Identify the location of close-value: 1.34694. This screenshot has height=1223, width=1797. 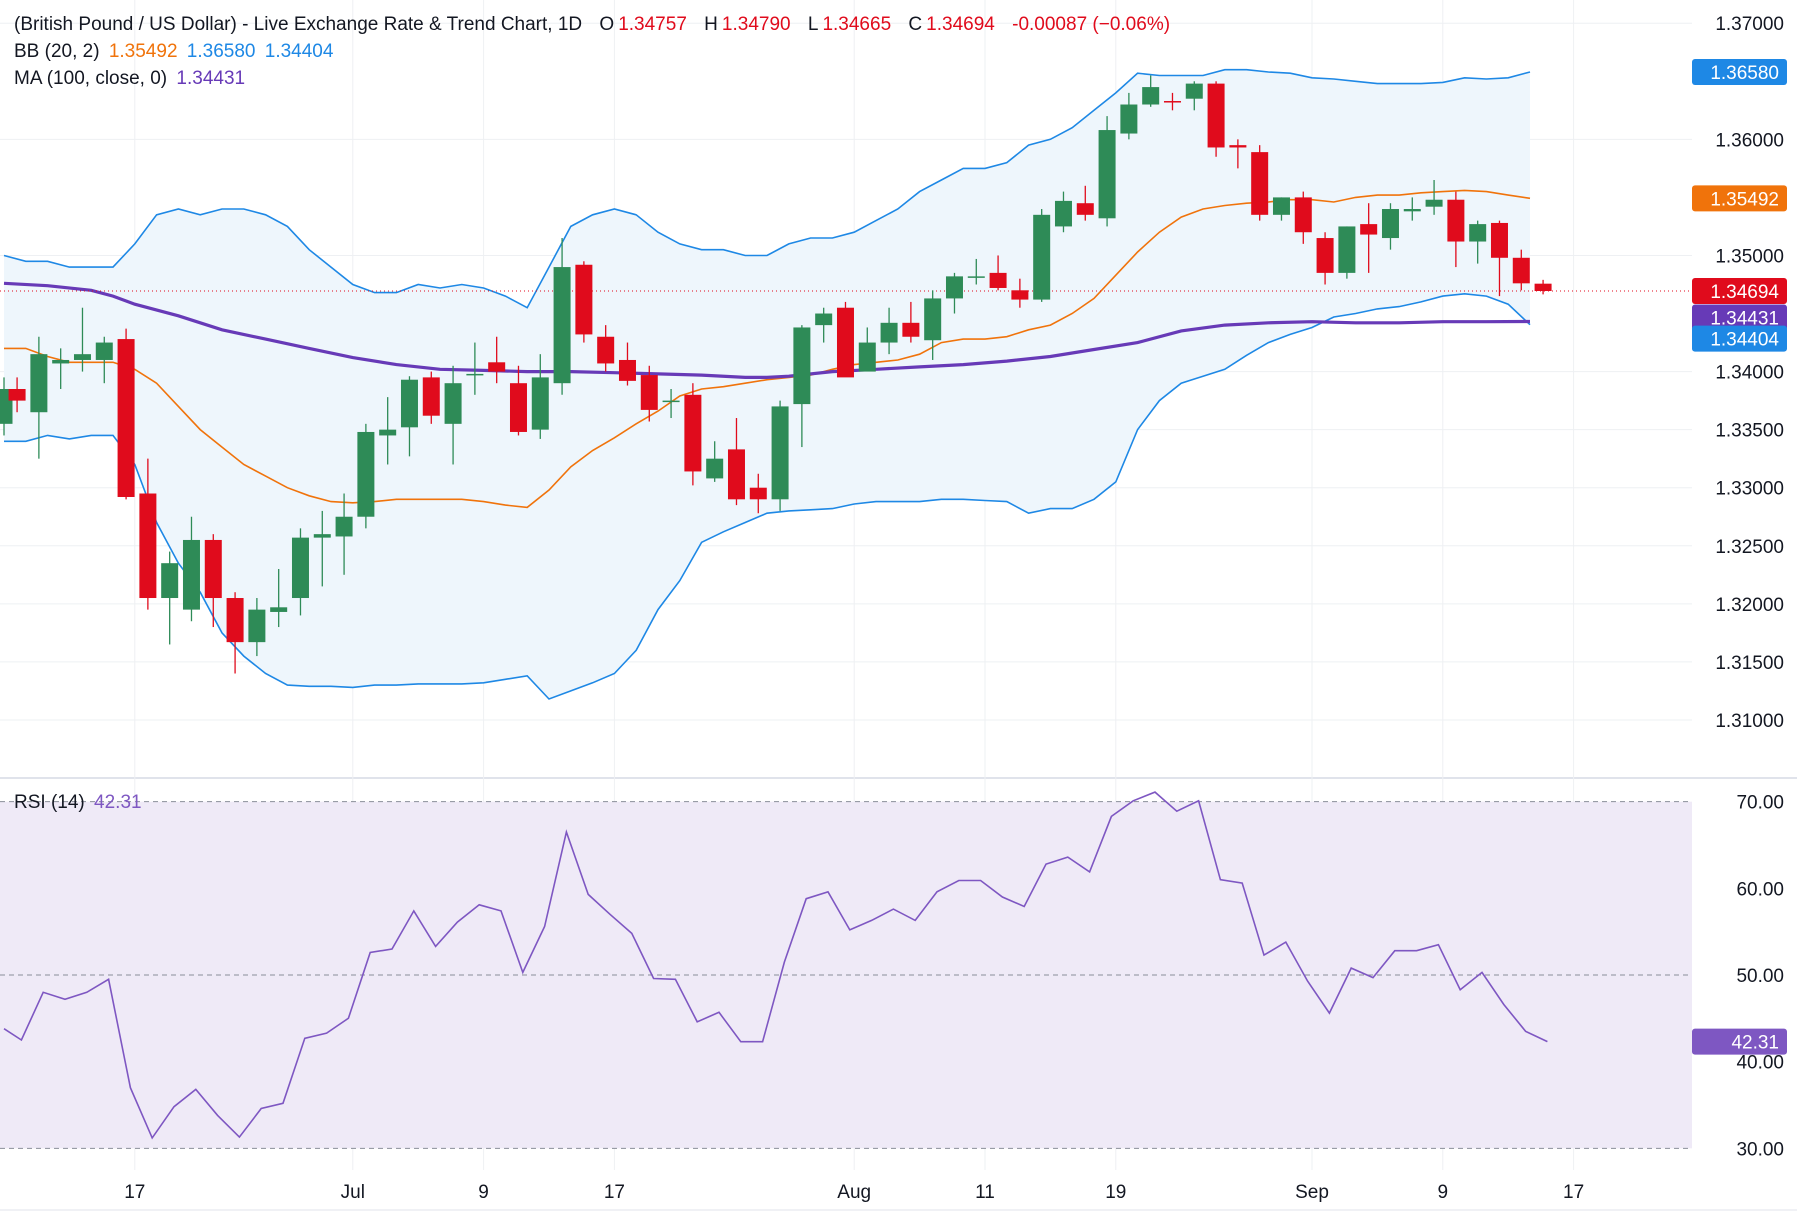
(960, 24).